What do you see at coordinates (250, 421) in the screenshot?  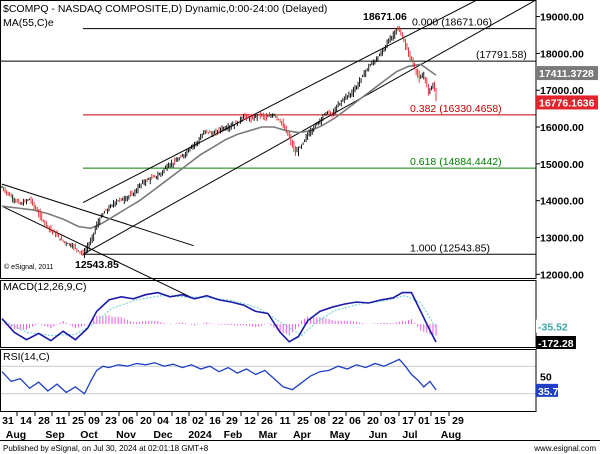 I see `time-tick-label: 12` at bounding box center [250, 421].